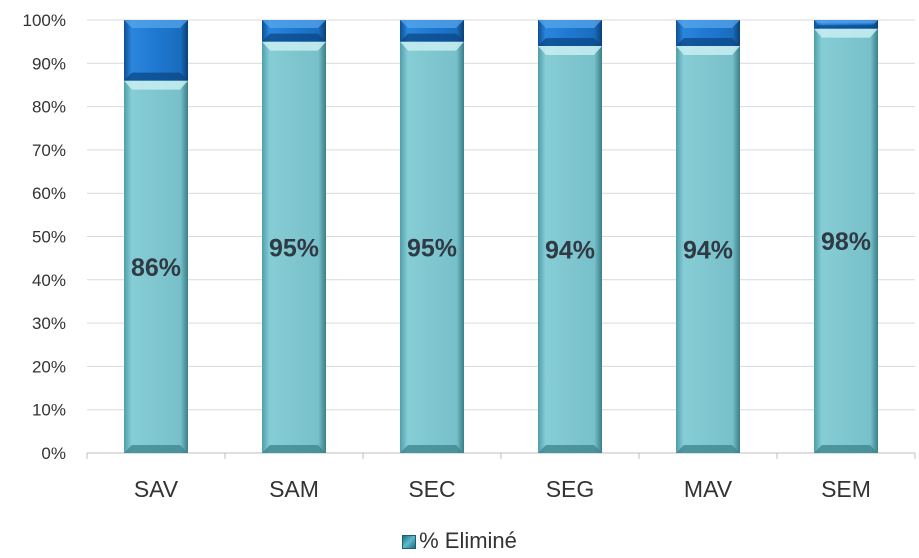  I want to click on x-category-label: SEG, so click(570, 489).